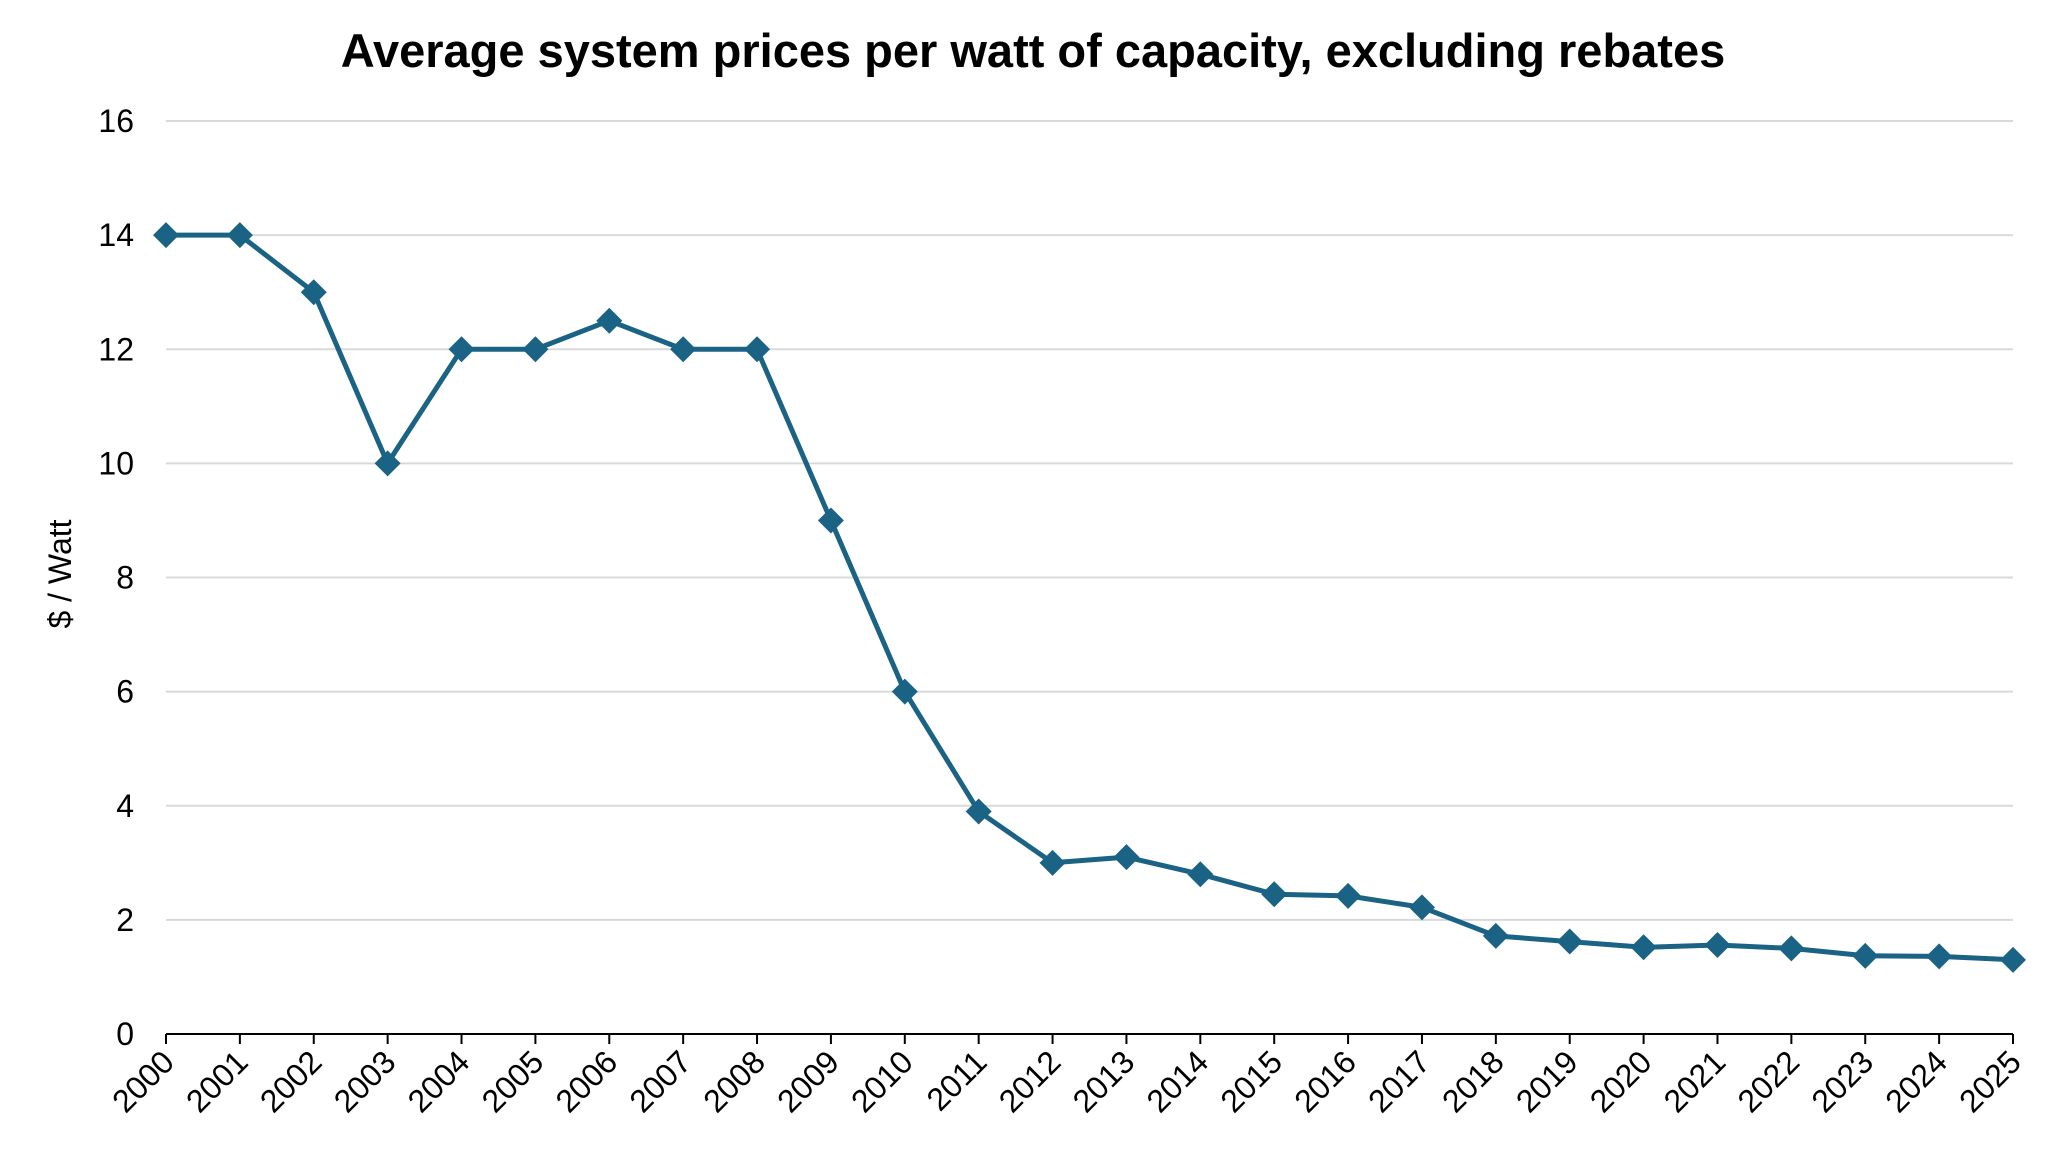  I want to click on y-tick-label: 12, so click(116, 349).